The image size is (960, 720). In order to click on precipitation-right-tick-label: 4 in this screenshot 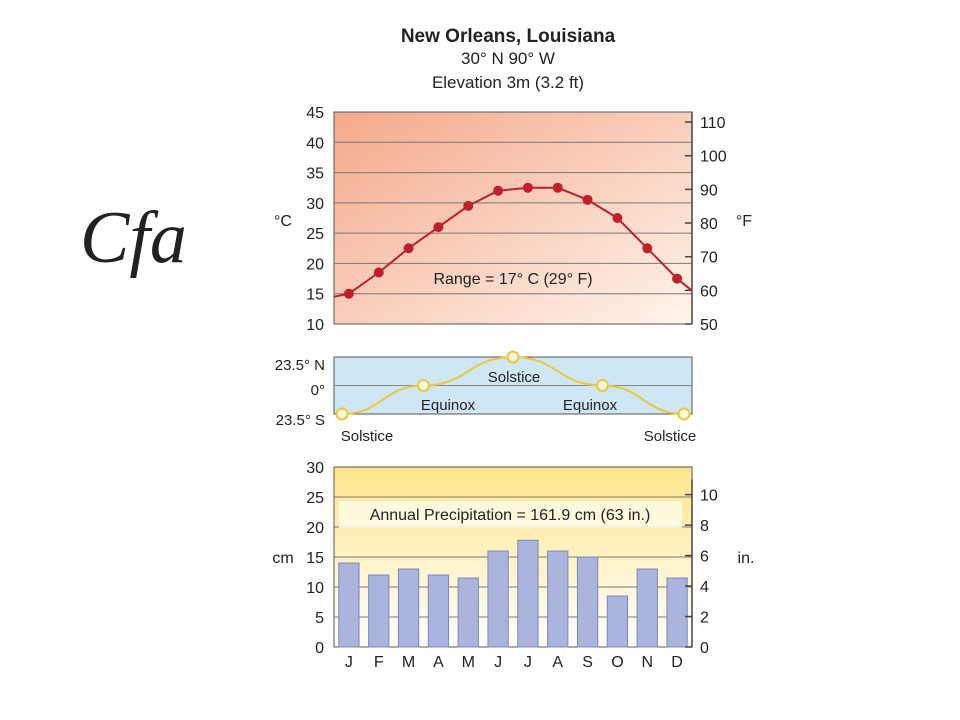, I will do `click(704, 587)`.